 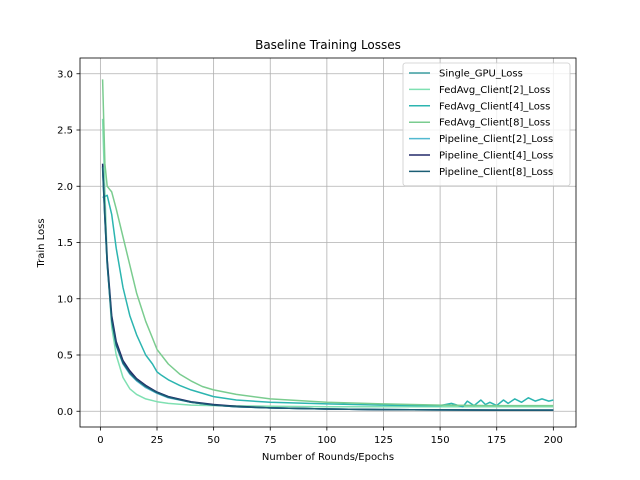 I want to click on x-tick-label: 100, so click(x=326, y=440).